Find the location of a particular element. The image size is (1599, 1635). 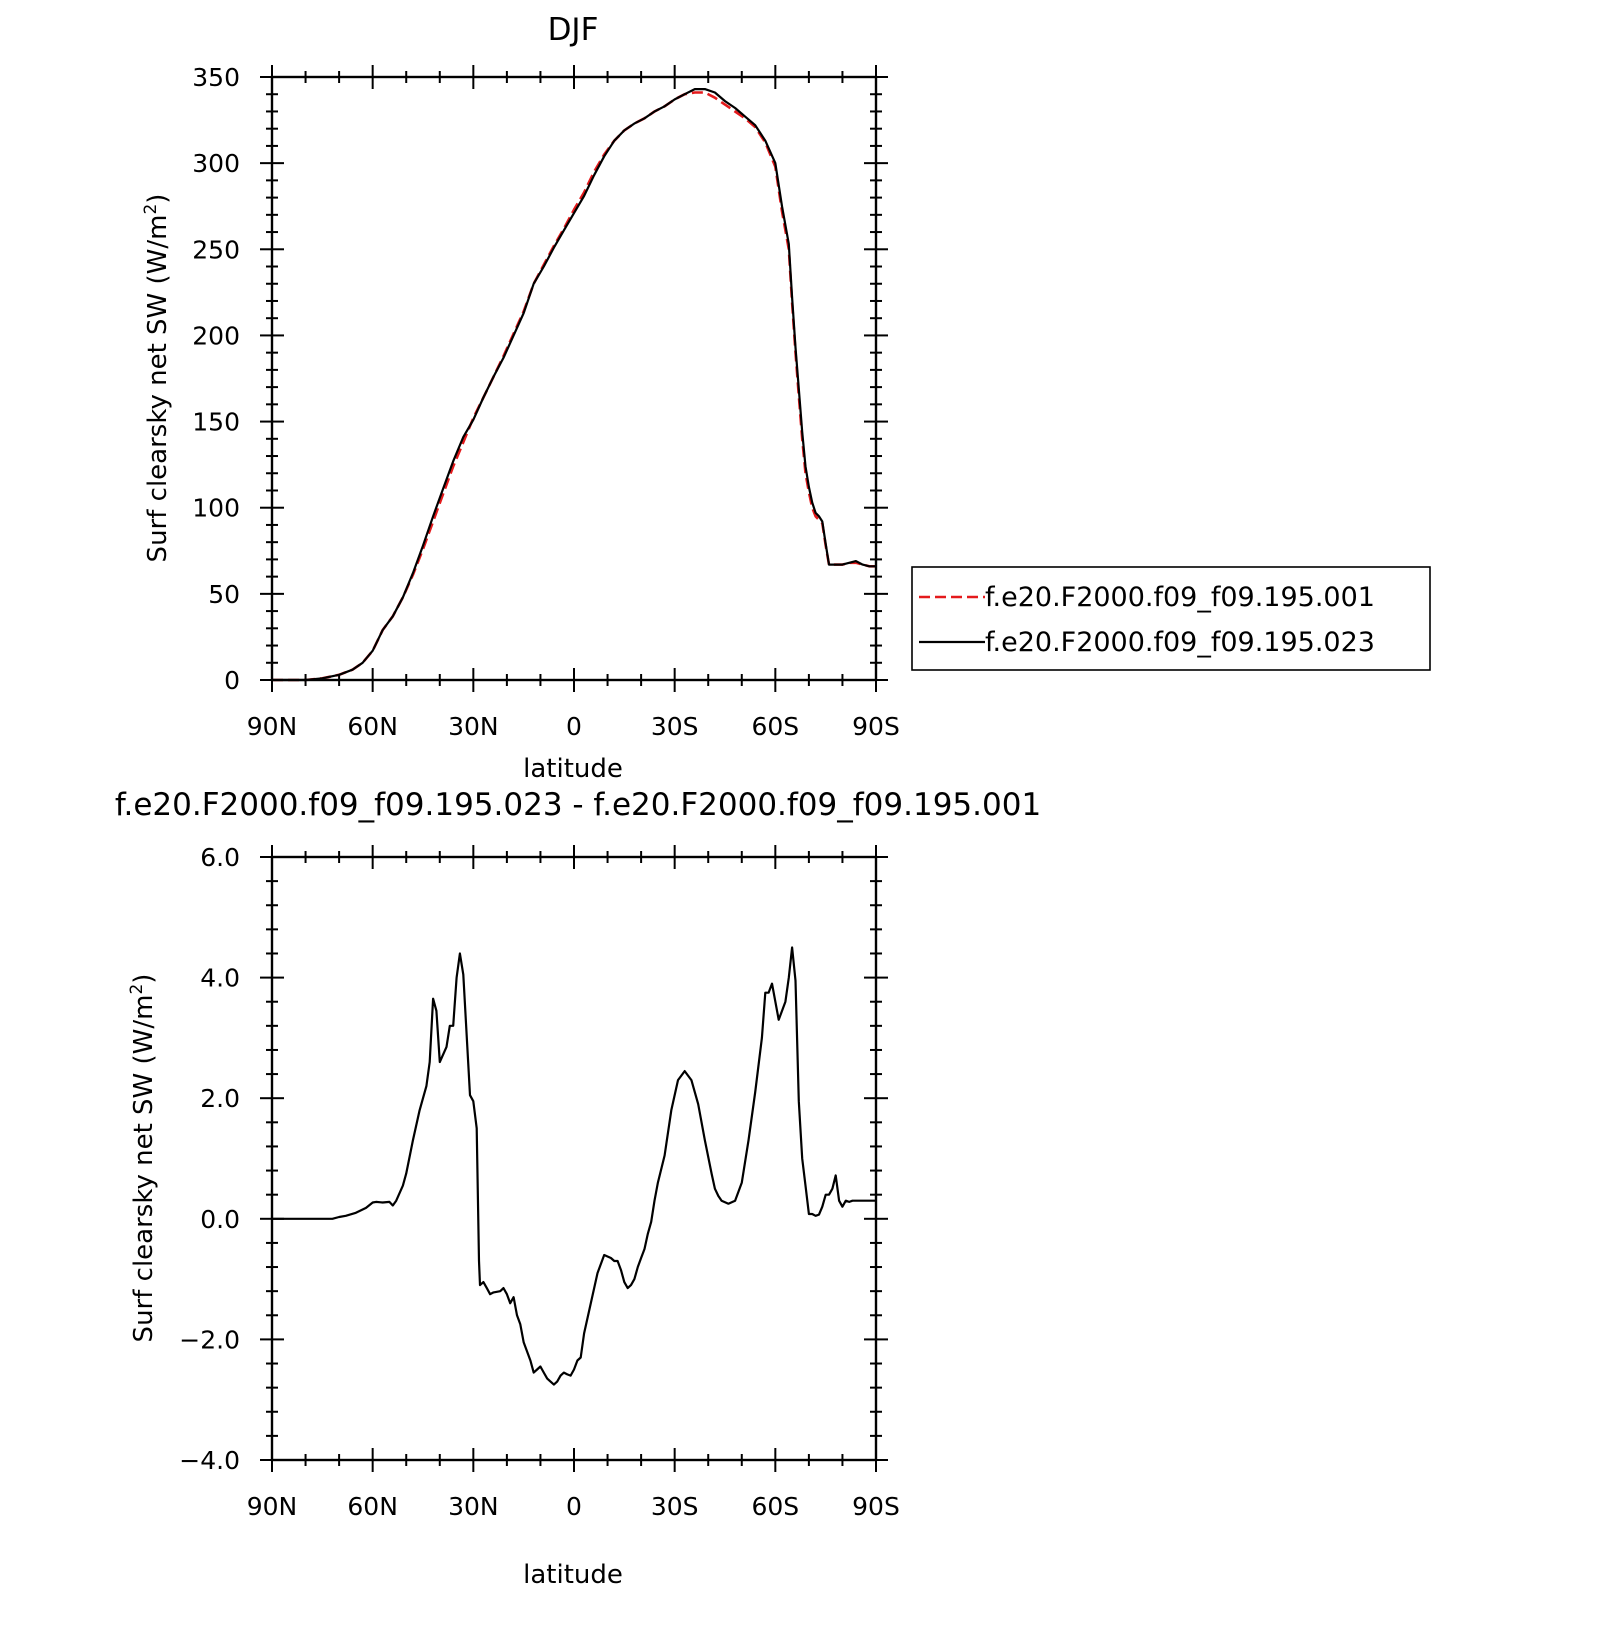

bottom-plot-frame is located at coordinates (574, 1158).